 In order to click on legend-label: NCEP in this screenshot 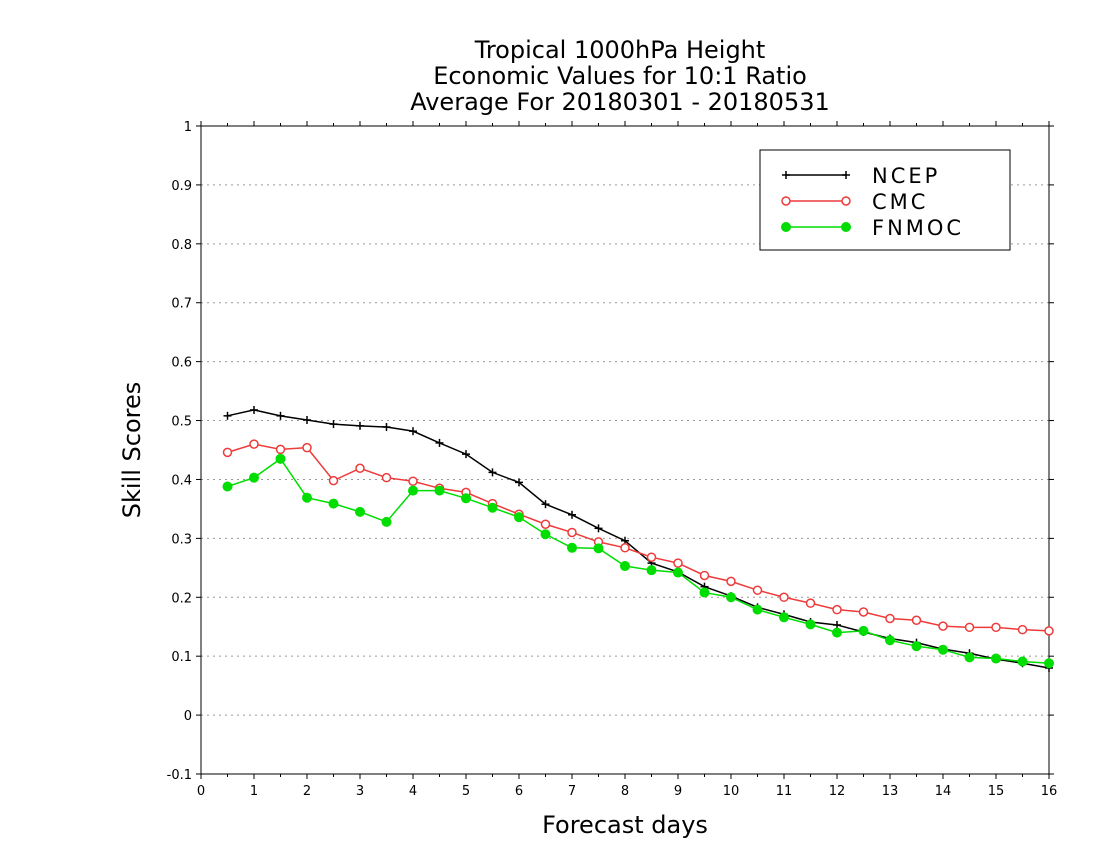, I will do `click(906, 176)`.